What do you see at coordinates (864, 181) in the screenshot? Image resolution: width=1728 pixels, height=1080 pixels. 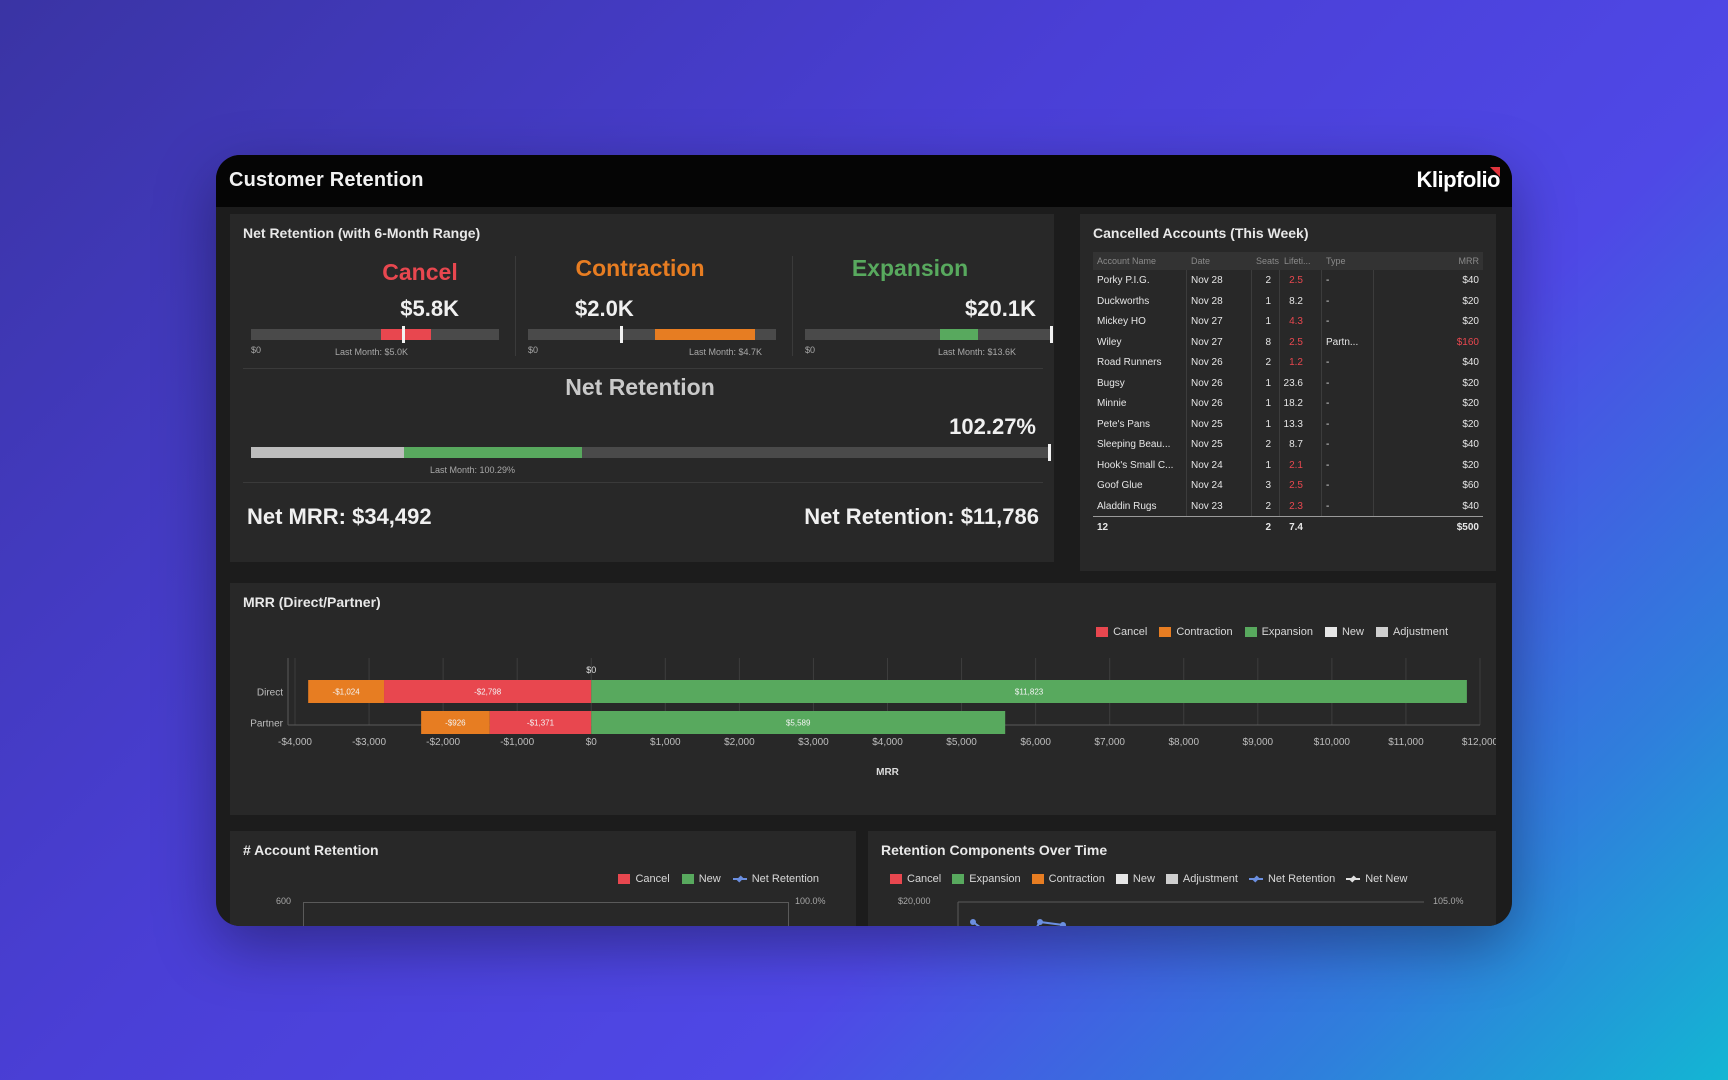 I see `title-bar: Customer Retention Klipfolio` at bounding box center [864, 181].